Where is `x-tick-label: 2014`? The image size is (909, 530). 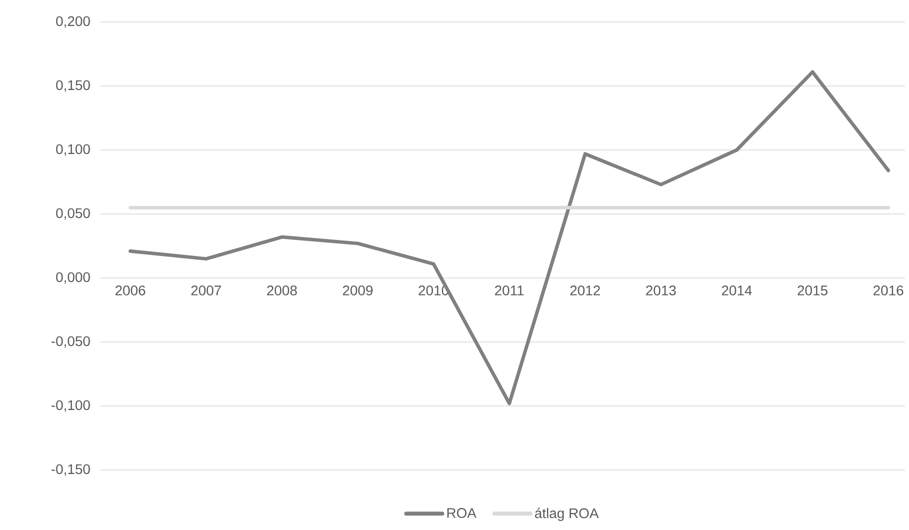
x-tick-label: 2014 is located at coordinates (737, 291).